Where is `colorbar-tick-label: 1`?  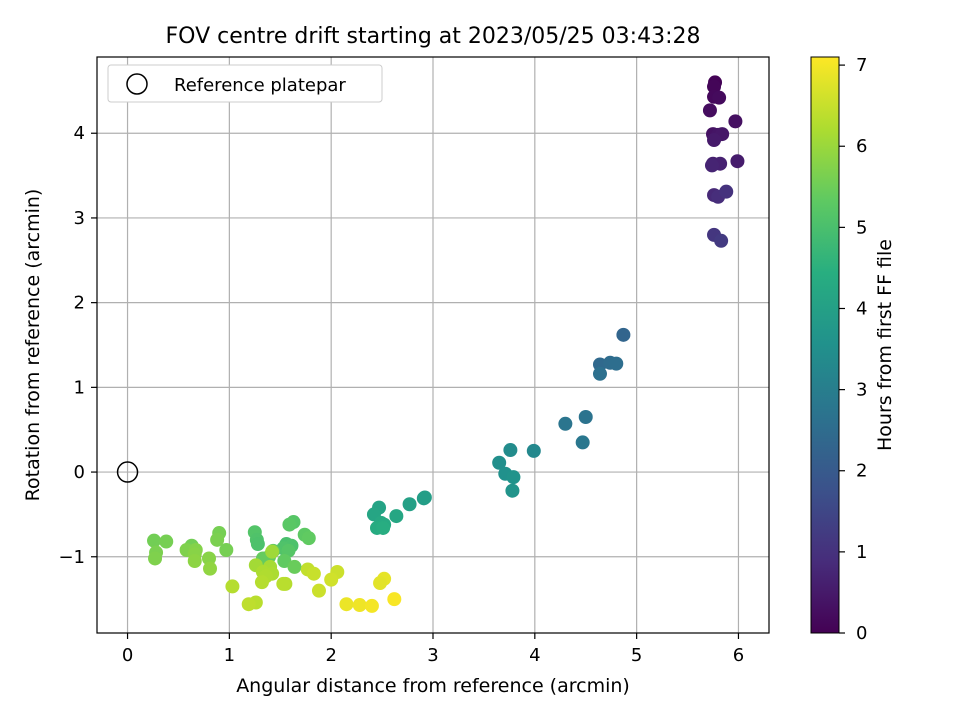 colorbar-tick-label: 1 is located at coordinates (861, 552).